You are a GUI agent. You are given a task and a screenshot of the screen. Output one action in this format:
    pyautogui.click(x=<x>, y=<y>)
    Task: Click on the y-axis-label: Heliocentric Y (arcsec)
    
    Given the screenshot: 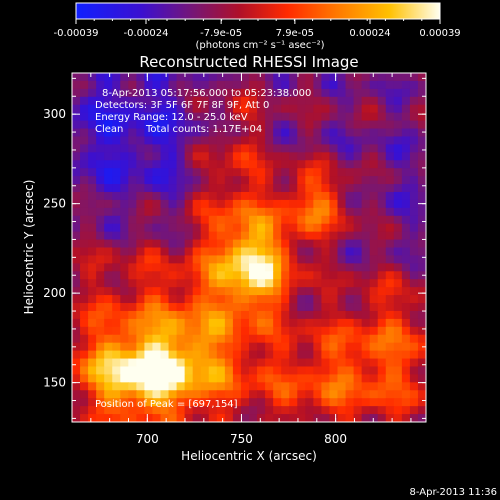 What is the action you would take?
    pyautogui.click(x=29, y=247)
    